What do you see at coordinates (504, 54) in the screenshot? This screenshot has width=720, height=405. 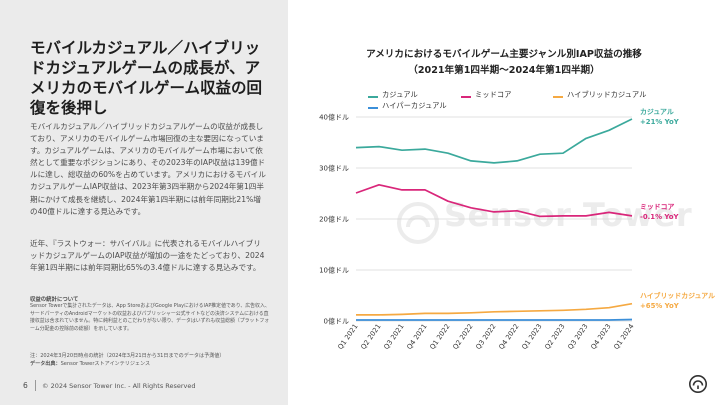 I see `chart-title: アメリカにおけるモバイルゲーム主要ジャンル別IAP収益の推移` at bounding box center [504, 54].